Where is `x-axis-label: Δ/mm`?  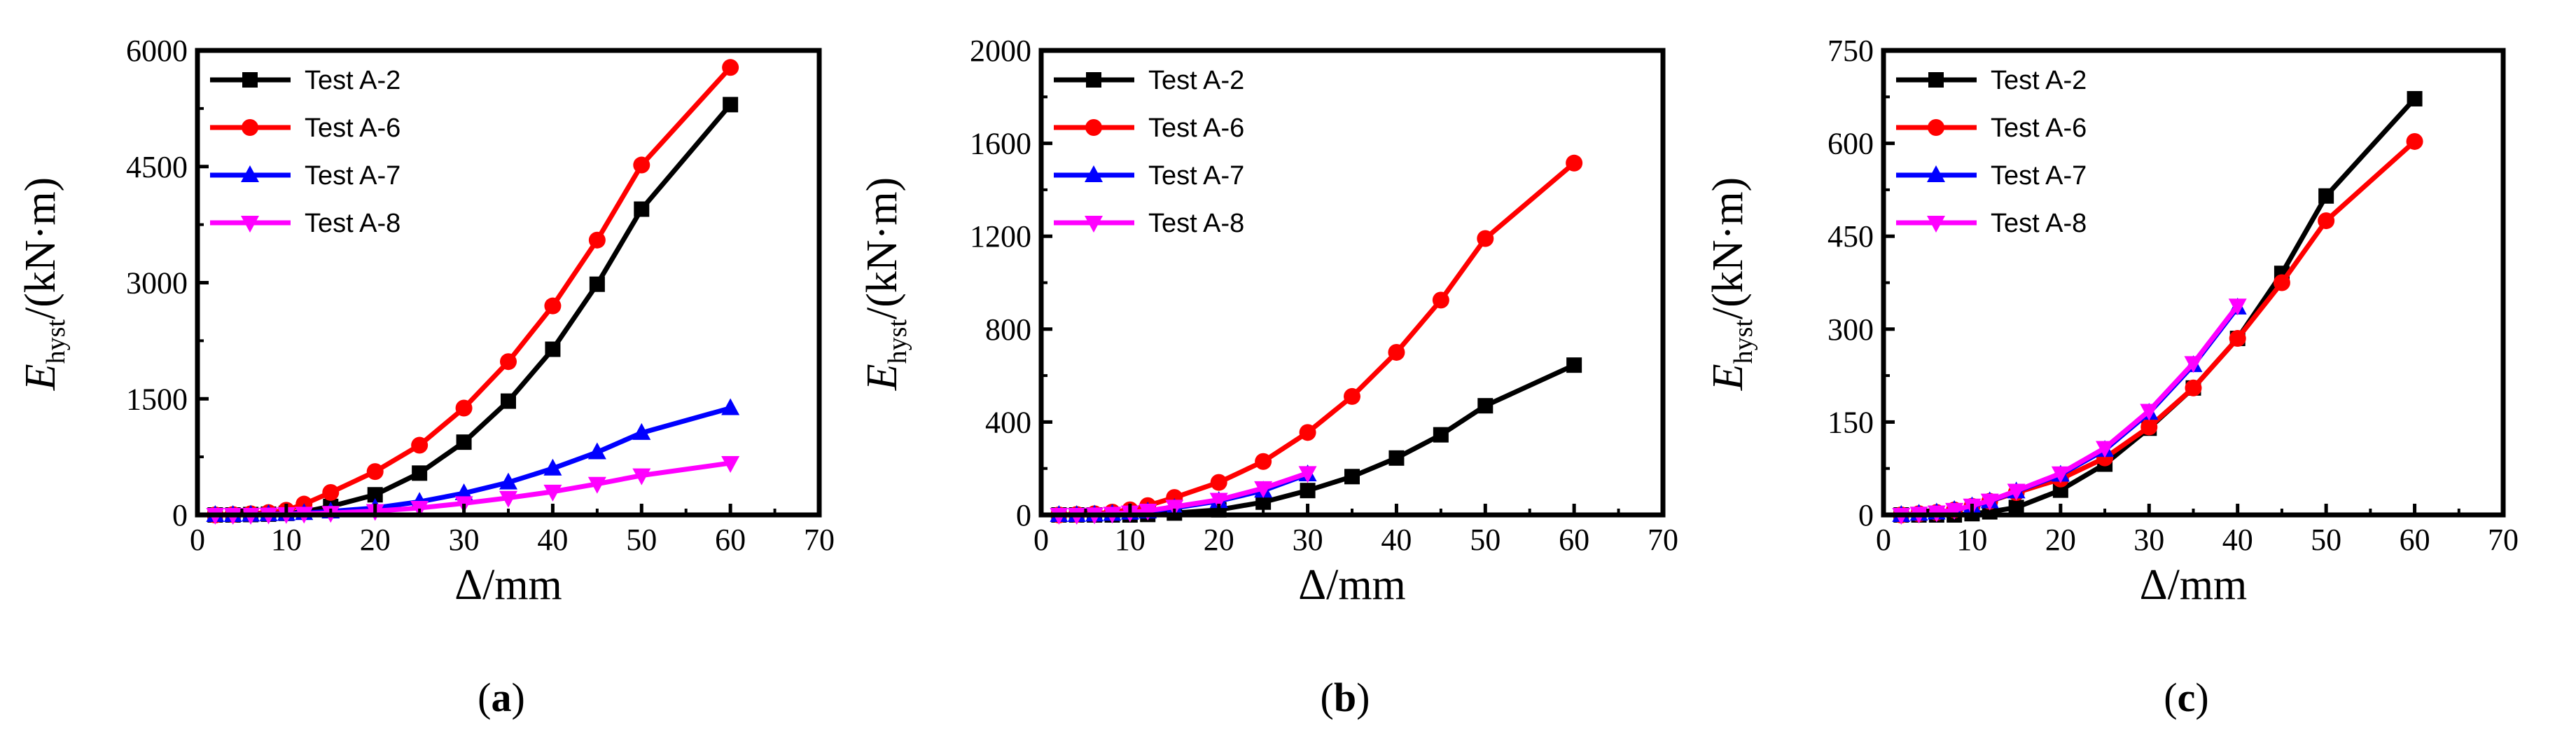 x-axis-label: Δ/mm is located at coordinates (508, 585).